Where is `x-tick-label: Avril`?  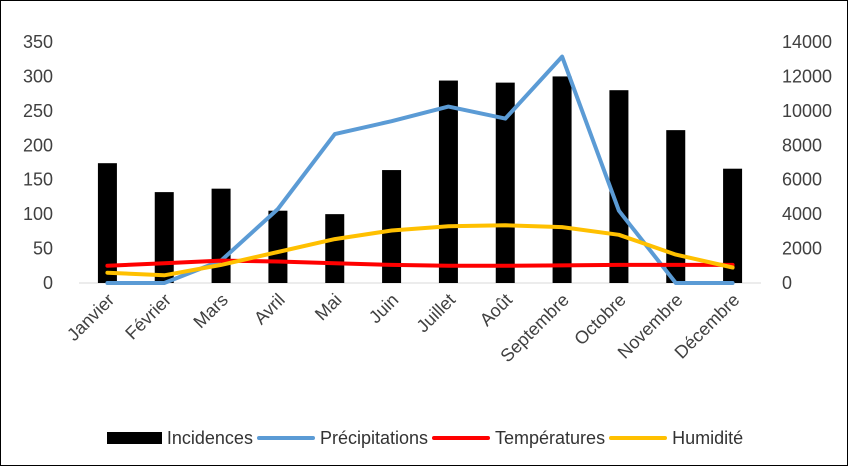
x-tick-label: Avril is located at coordinates (269, 309).